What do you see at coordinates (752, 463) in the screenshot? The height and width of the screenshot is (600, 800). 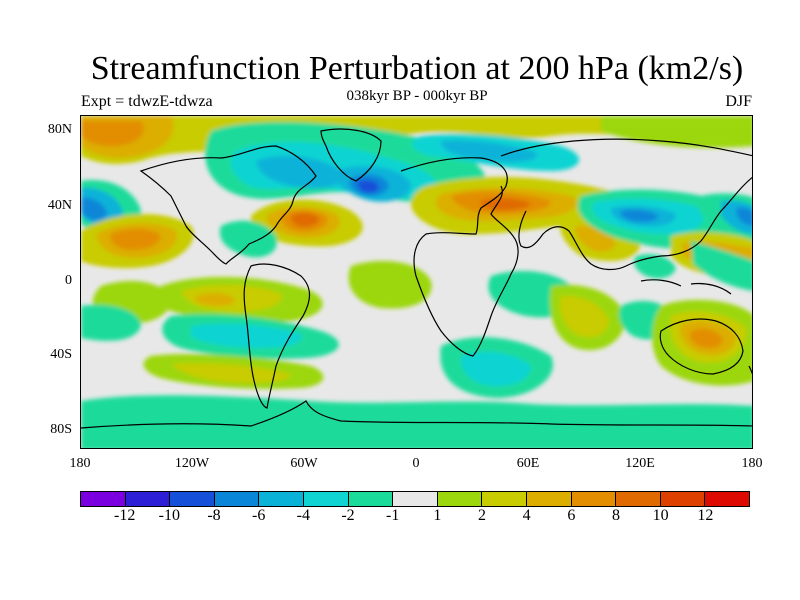 I see `x-tick-180e: 180` at bounding box center [752, 463].